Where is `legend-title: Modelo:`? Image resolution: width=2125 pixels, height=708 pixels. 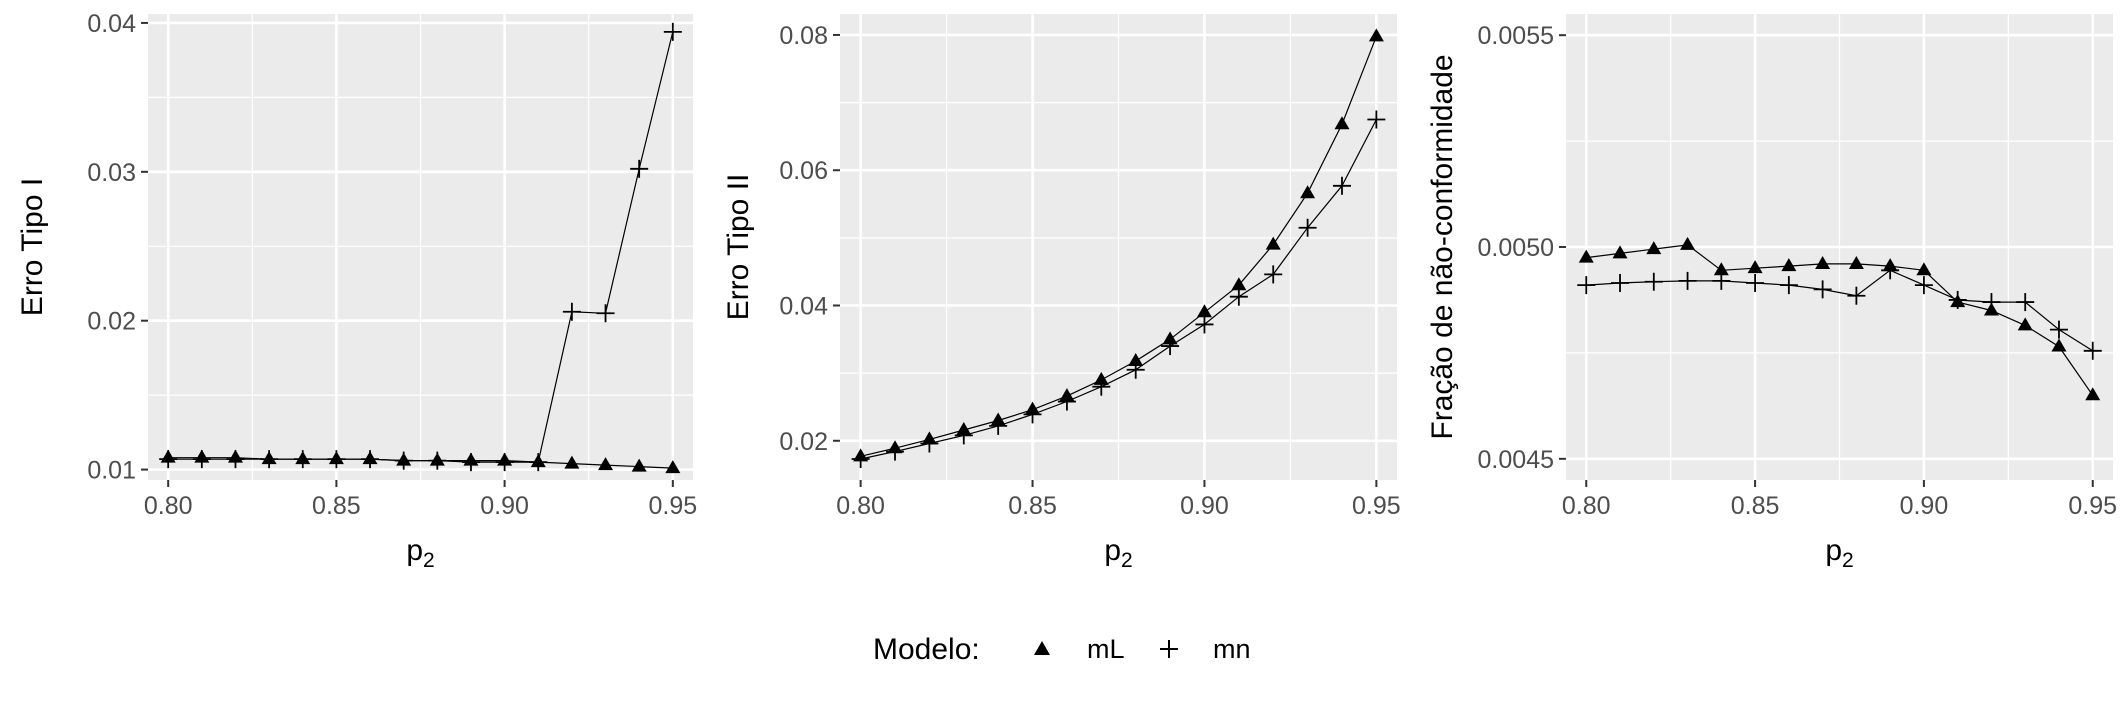
legend-title: Modelo: is located at coordinates (926, 649).